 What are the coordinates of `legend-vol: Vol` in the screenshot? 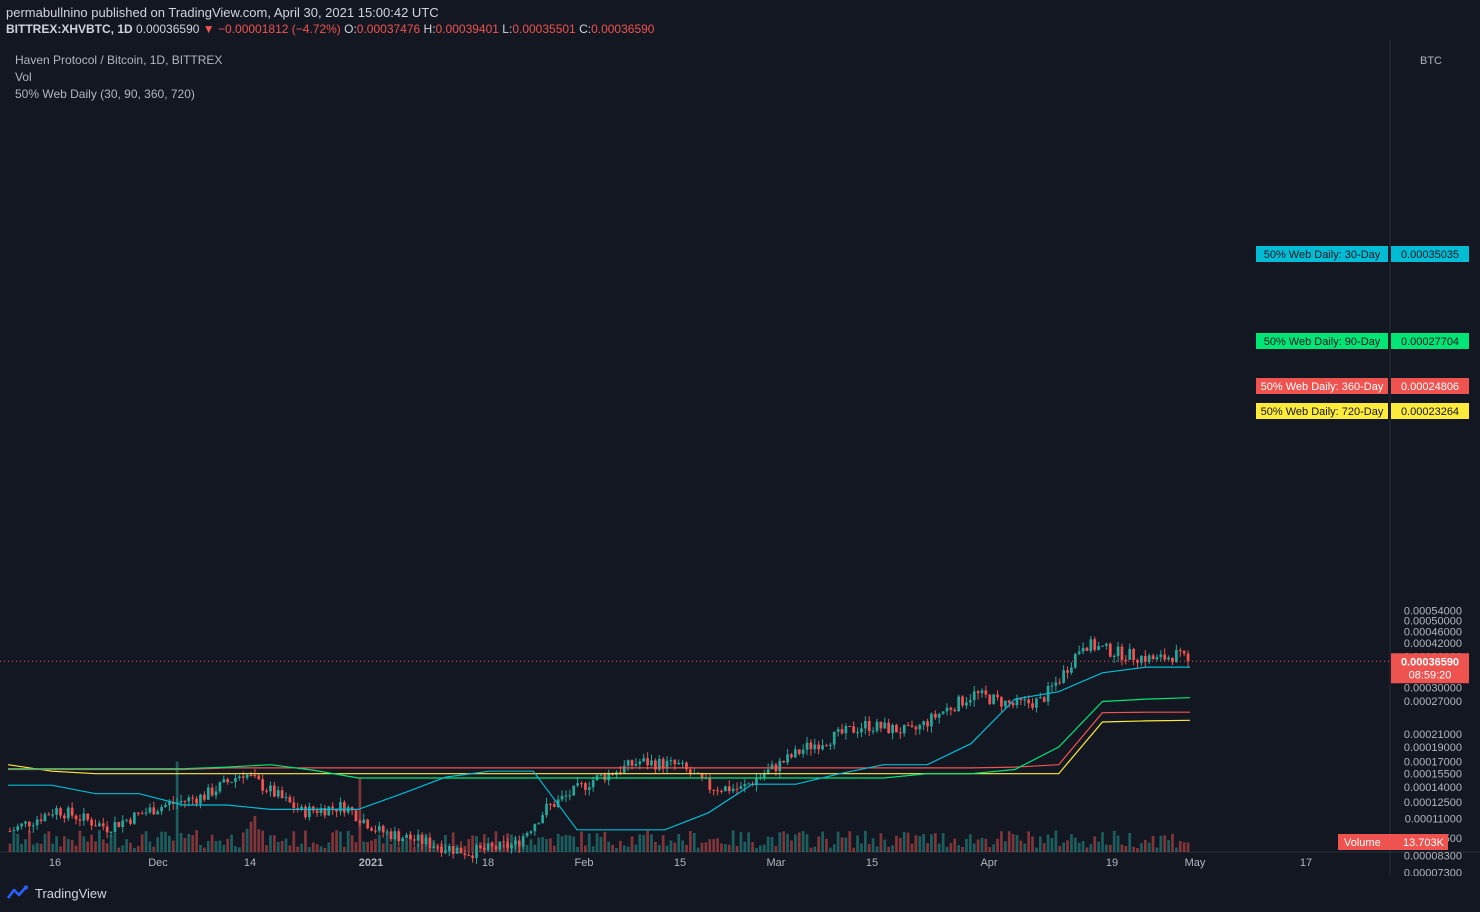 It's located at (23, 77).